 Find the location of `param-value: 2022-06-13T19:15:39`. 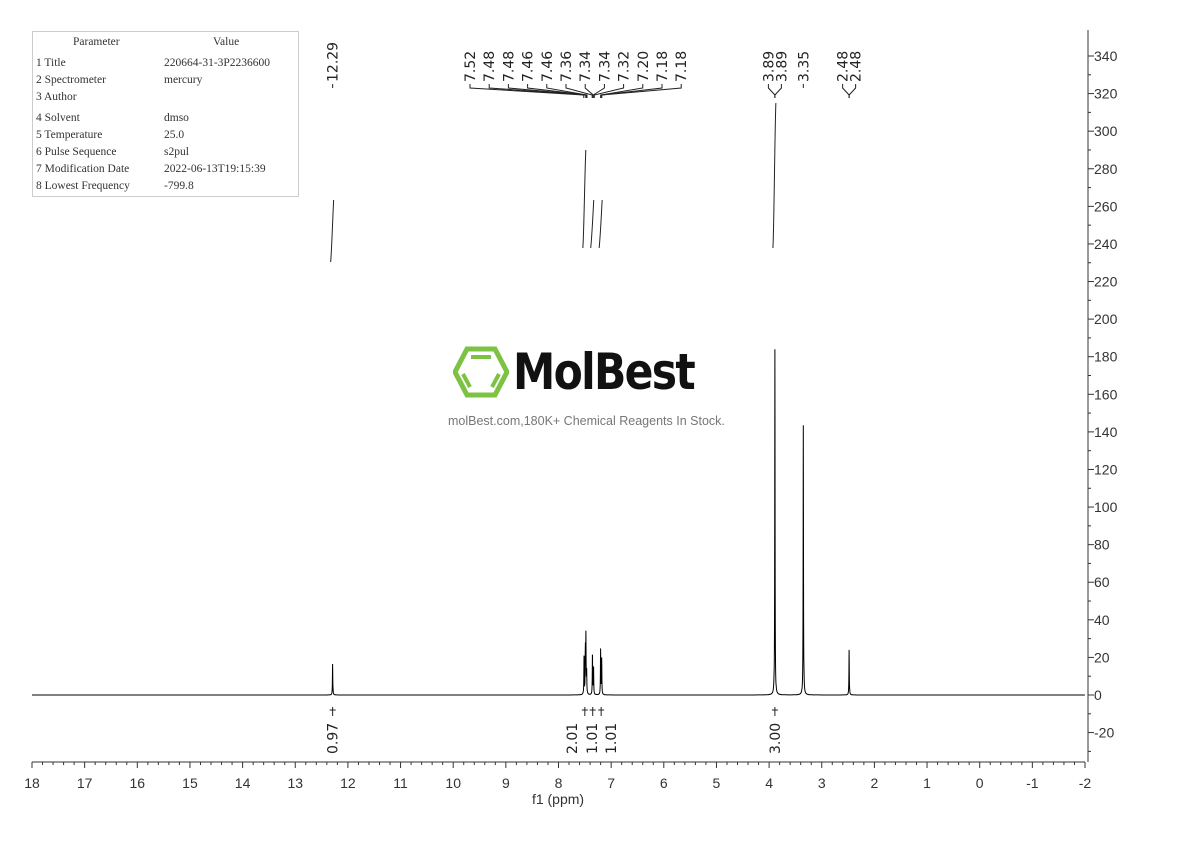

param-value: 2022-06-13T19:15:39 is located at coordinates (215, 169).